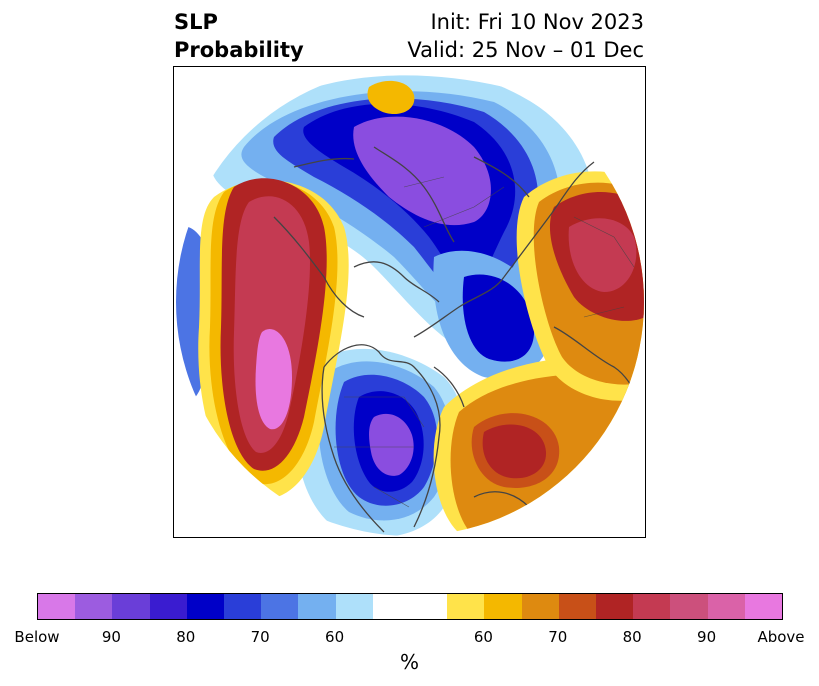 The image size is (819, 686). Describe the element at coordinates (537, 22) in the screenshot. I see `title-init-date: Init: Fri 10 Nov 2023` at that location.